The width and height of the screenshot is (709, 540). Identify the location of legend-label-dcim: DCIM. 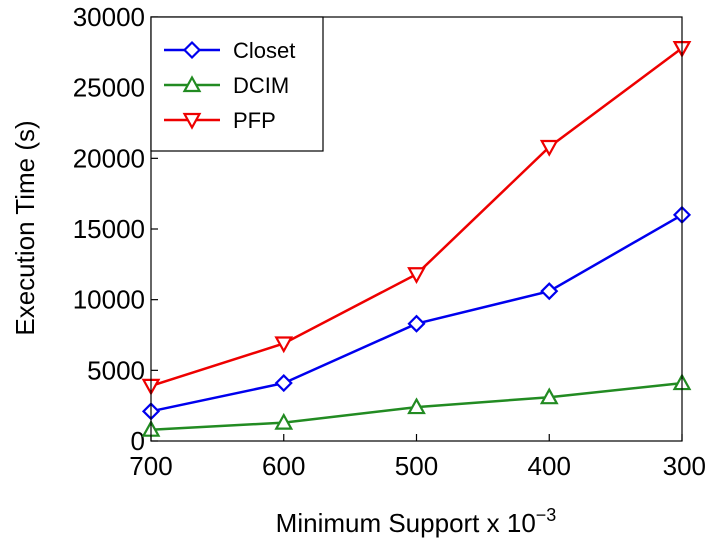
(261, 85).